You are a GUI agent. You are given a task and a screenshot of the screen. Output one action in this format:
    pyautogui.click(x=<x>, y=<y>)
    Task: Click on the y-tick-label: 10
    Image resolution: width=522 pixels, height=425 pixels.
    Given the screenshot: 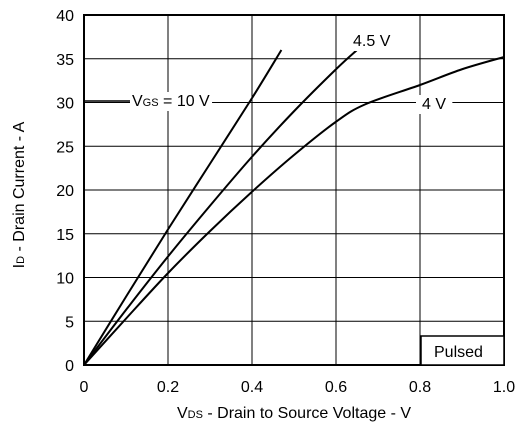 What is the action you would take?
    pyautogui.click(x=65, y=279)
    